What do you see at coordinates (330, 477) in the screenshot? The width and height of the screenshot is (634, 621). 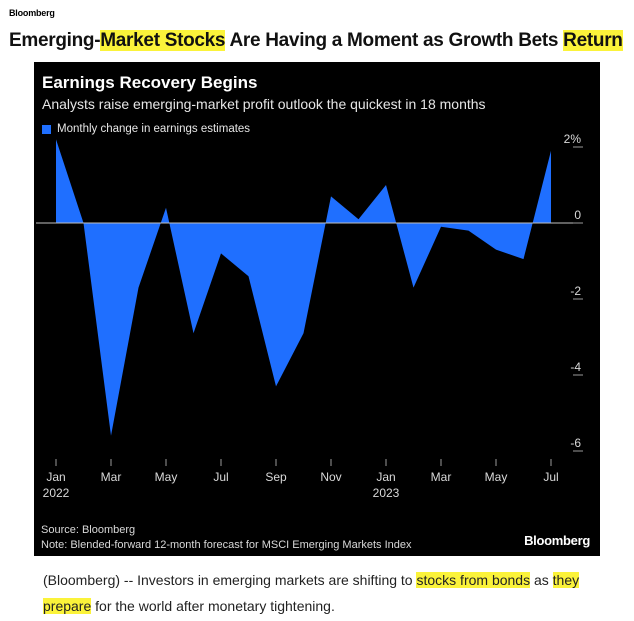 I see `x-tick-label: Nov` at bounding box center [330, 477].